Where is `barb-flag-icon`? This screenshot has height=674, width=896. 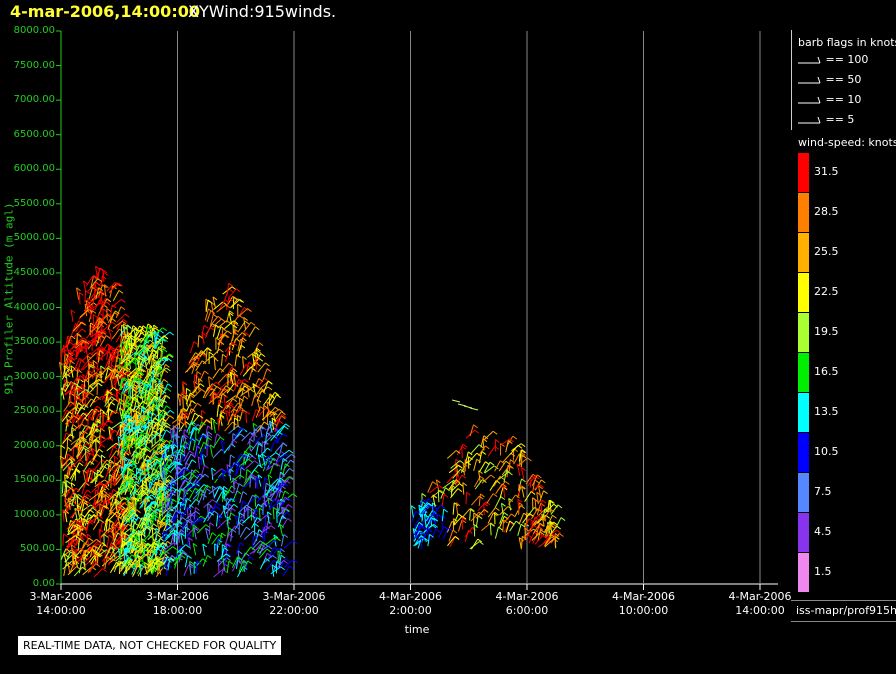
barb-flag-icon is located at coordinates (809, 80).